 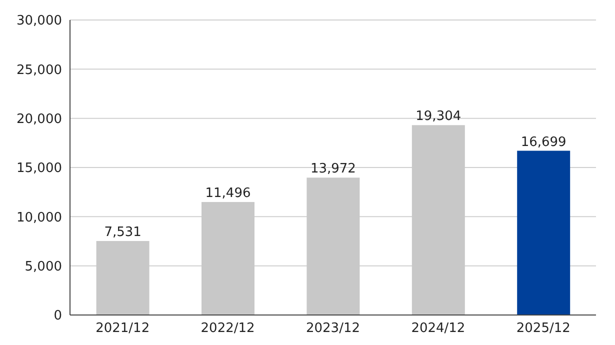 What do you see at coordinates (439, 116) in the screenshot?
I see `data-label: 19,304` at bounding box center [439, 116].